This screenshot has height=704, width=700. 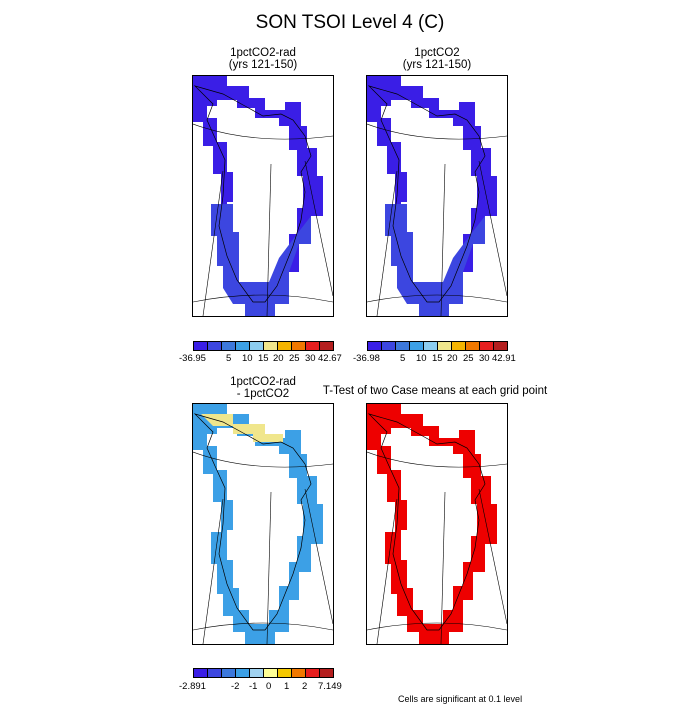 What do you see at coordinates (247, 358) in the screenshot?
I see `cb1-tick-label: 10` at bounding box center [247, 358].